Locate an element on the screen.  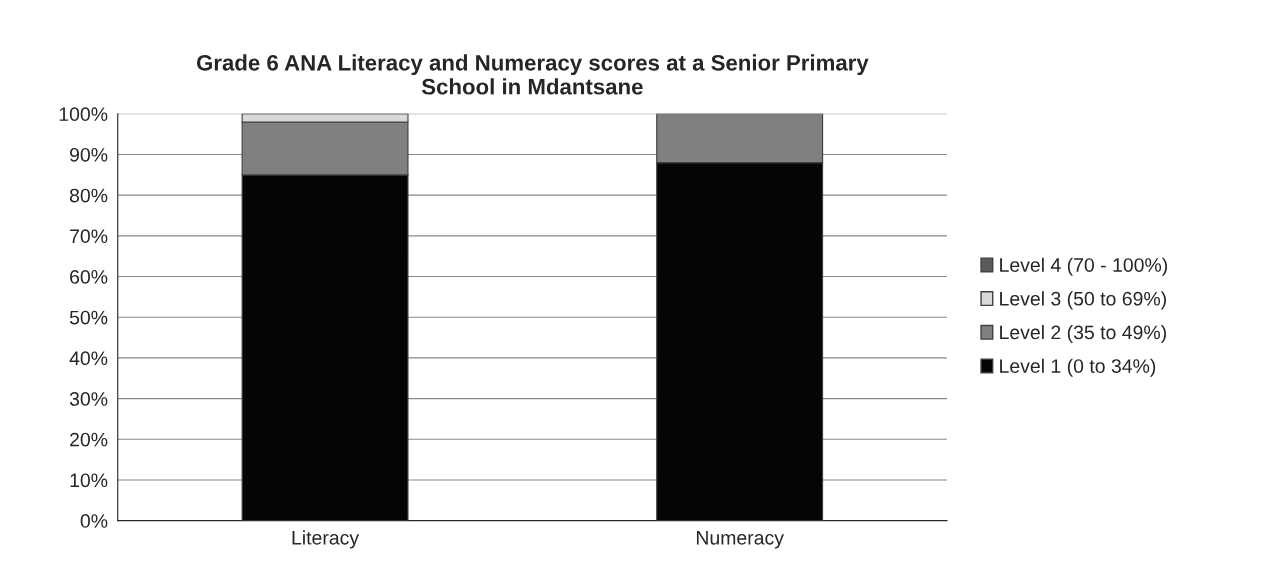
y-tick-label: 60% is located at coordinates (89, 277).